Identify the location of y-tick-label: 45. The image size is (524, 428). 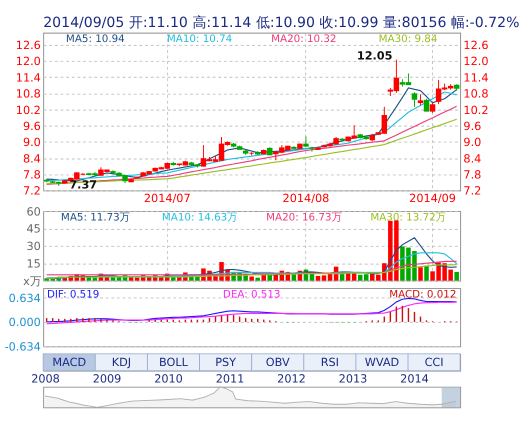
(33, 229).